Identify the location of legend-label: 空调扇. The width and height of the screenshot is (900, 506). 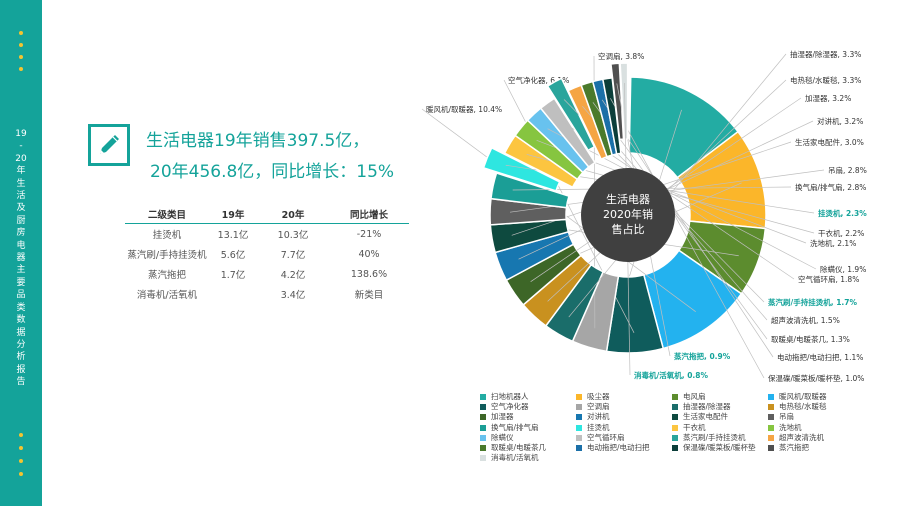
(598, 407).